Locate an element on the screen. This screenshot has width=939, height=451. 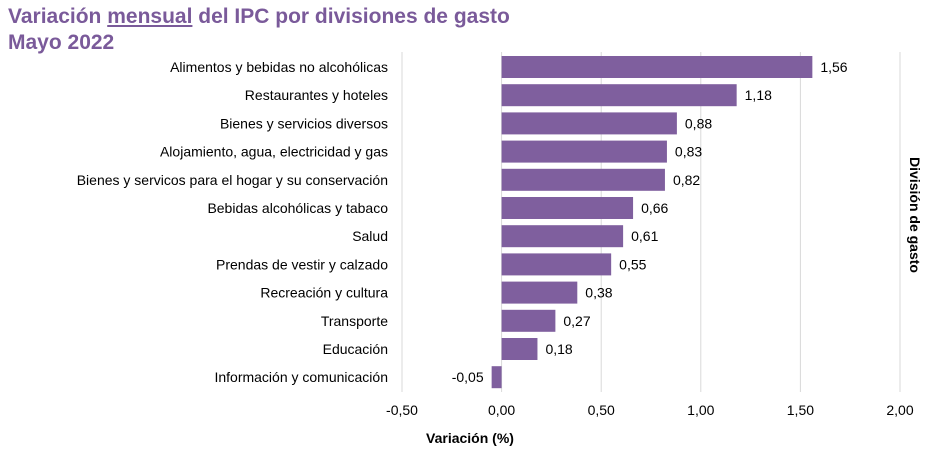
x-tick-label: 0,50 is located at coordinates (601, 410).